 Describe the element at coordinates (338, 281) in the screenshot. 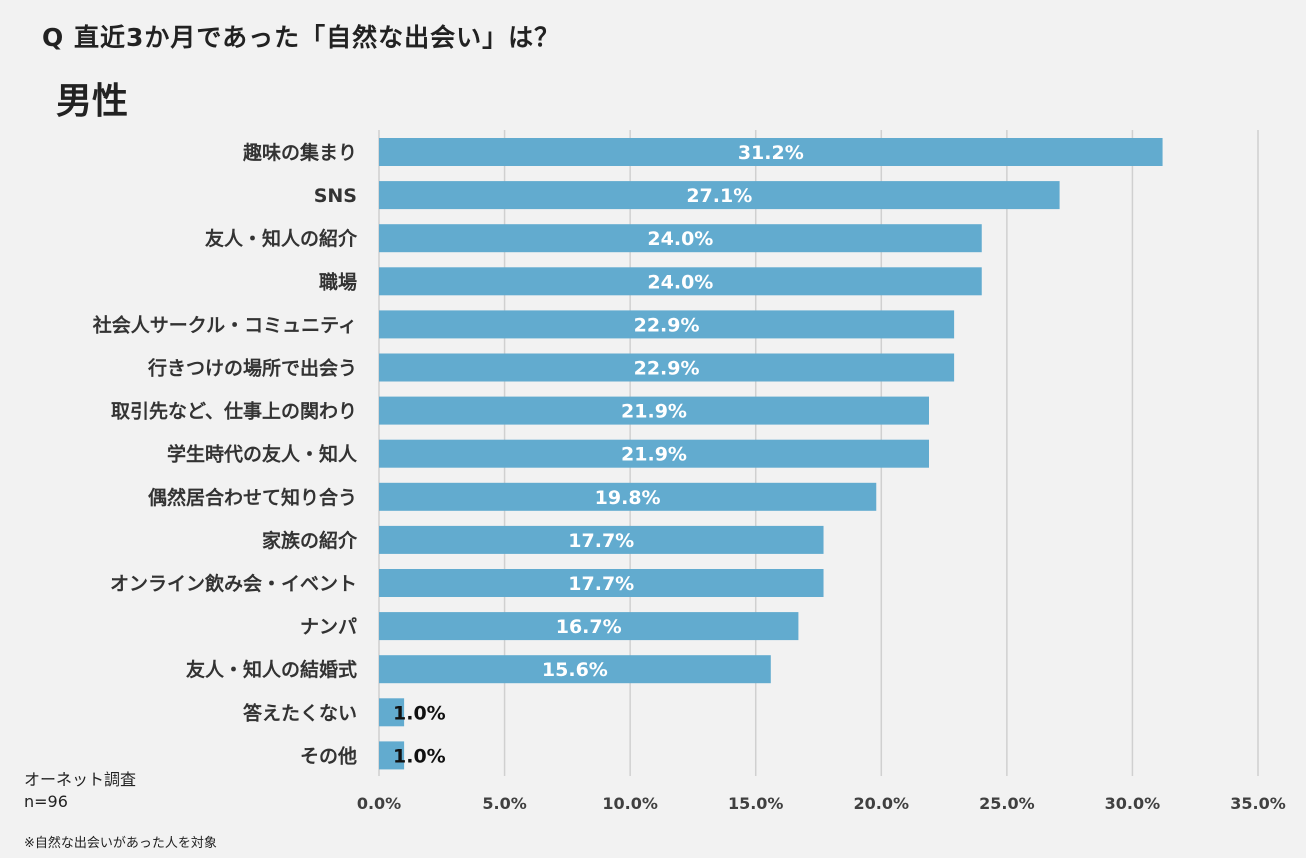

I see `category-label: 職場` at that location.